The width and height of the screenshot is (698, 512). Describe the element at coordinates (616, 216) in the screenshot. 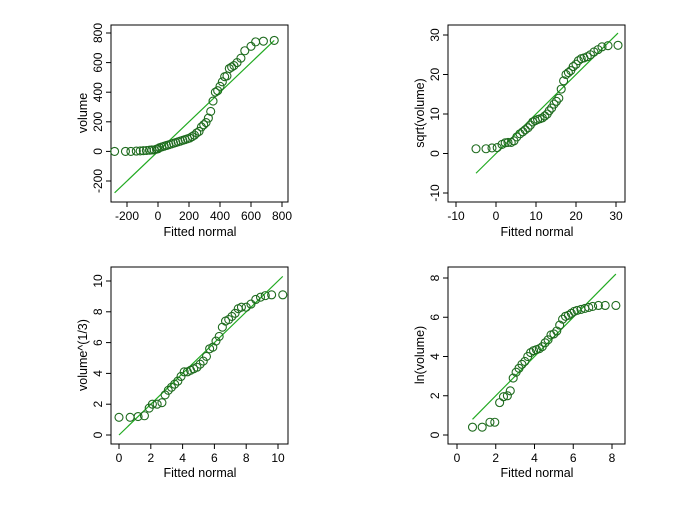

I see `x-tick-label: 30` at that location.